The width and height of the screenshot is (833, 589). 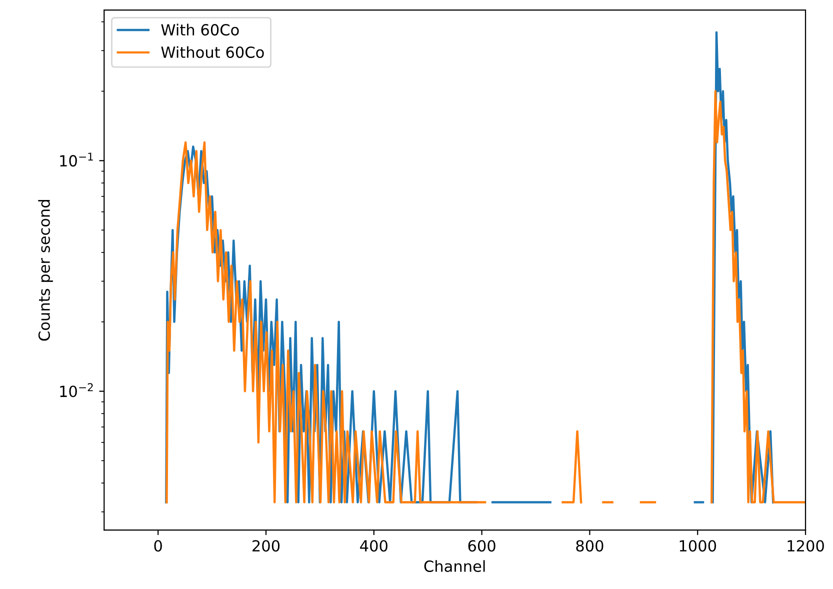 What do you see at coordinates (76, 159) in the screenshot?
I see `y-tick-label: 10$^{−1}$` at bounding box center [76, 159].